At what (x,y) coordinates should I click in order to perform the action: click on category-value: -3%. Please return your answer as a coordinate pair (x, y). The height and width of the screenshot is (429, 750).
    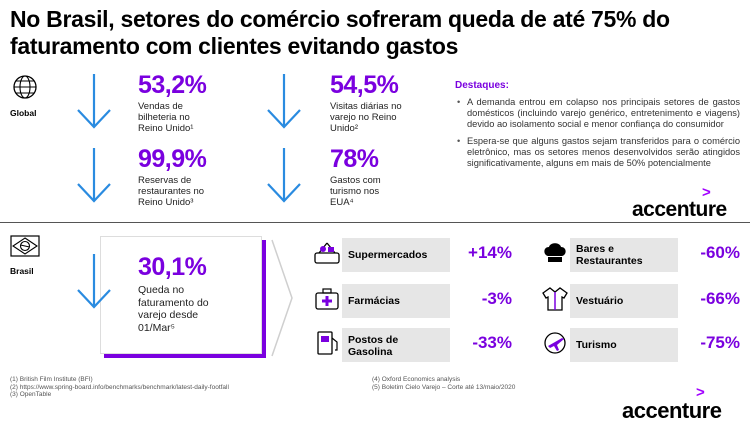
    Looking at the image, I should click on (496, 298).